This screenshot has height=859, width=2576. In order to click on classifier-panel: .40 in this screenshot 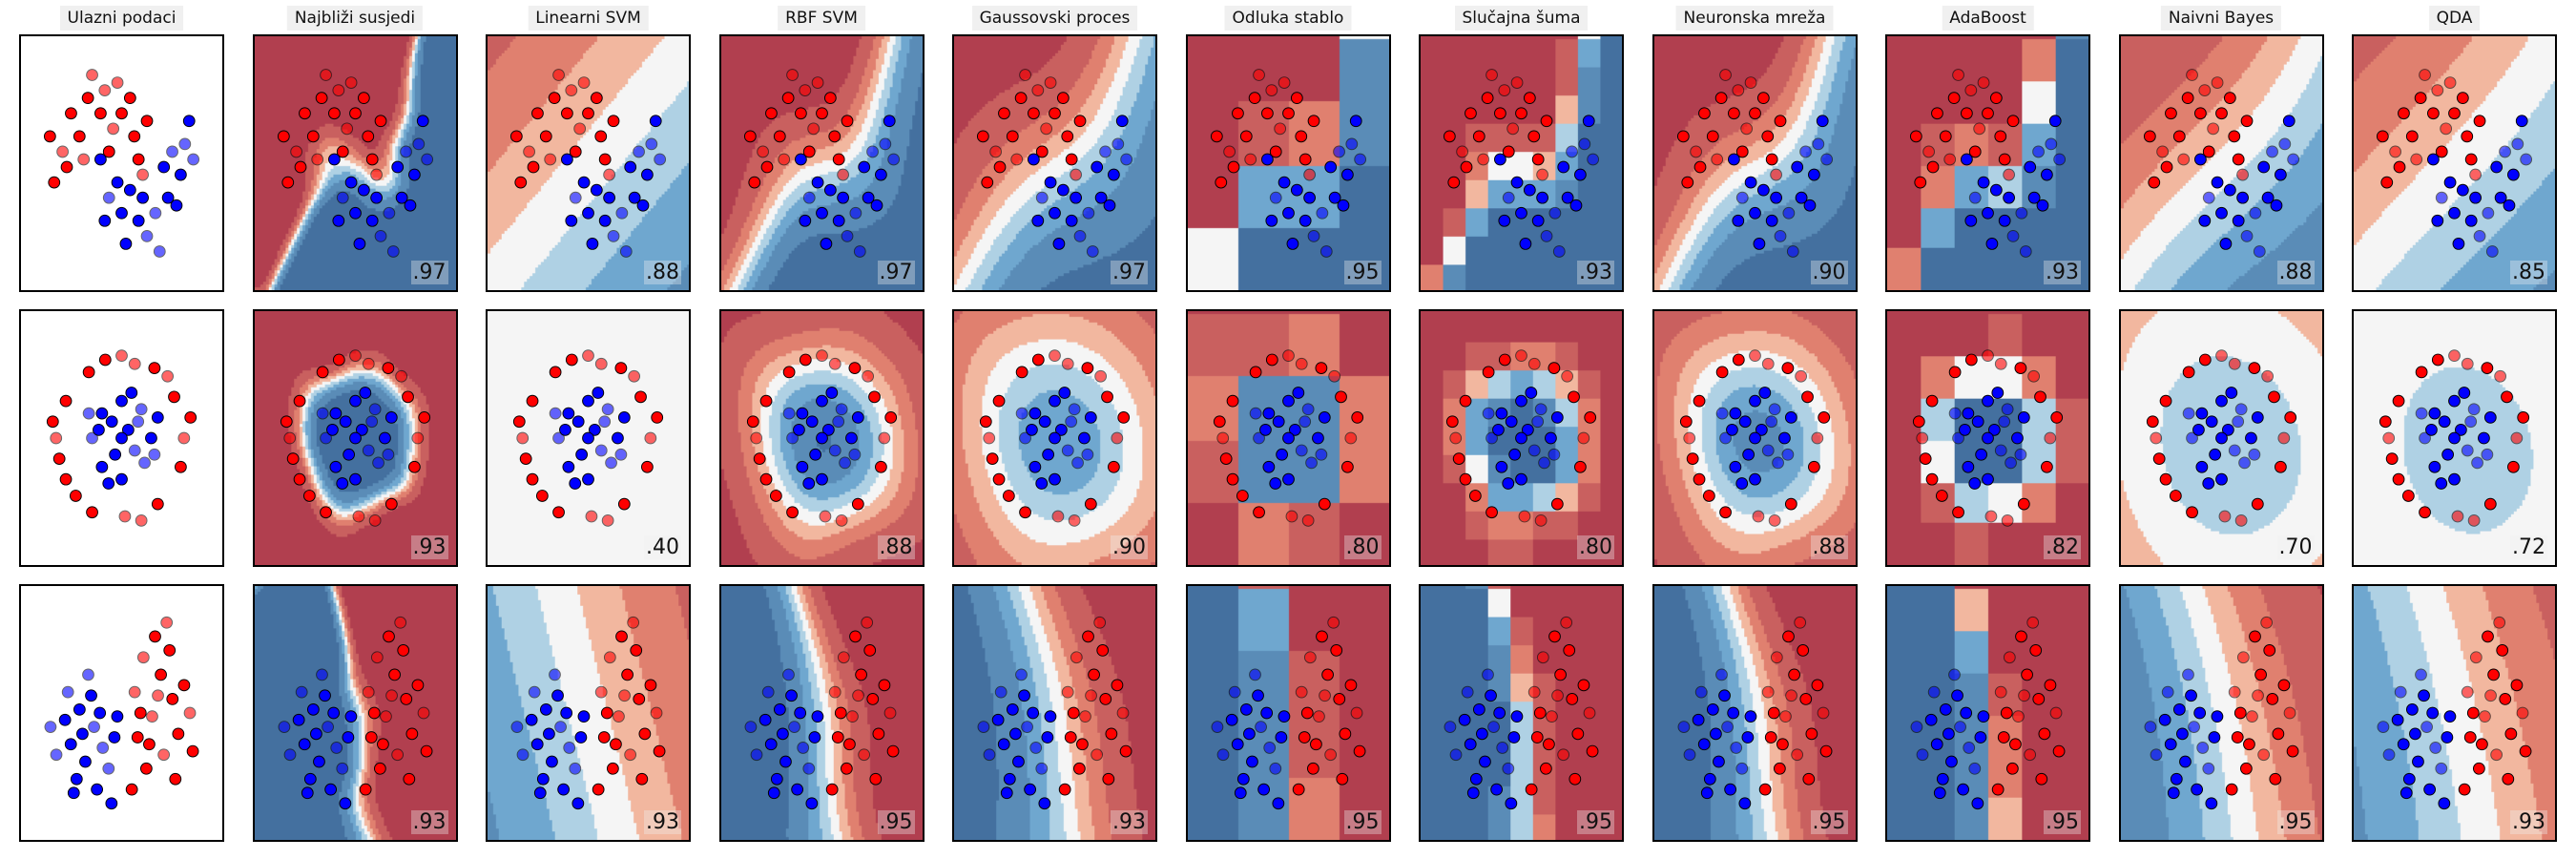, I will do `click(588, 438)`.